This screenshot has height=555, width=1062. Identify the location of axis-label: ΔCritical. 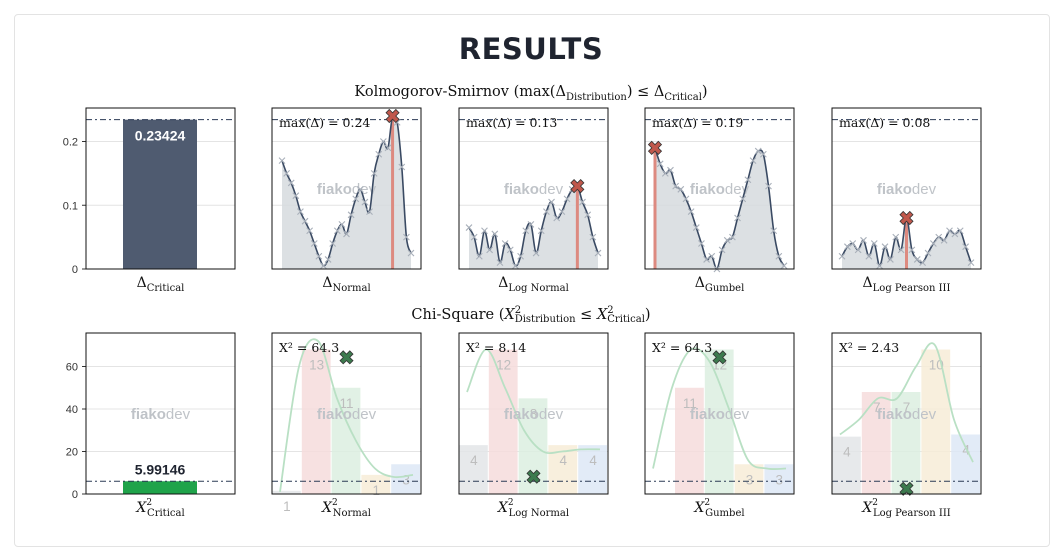
(161, 284).